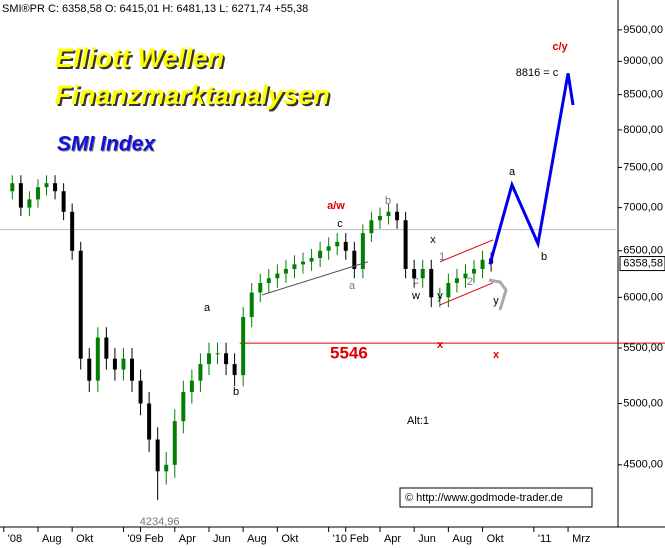 This screenshot has height=548, width=665. I want to click on wave-label: c, so click(340, 224).